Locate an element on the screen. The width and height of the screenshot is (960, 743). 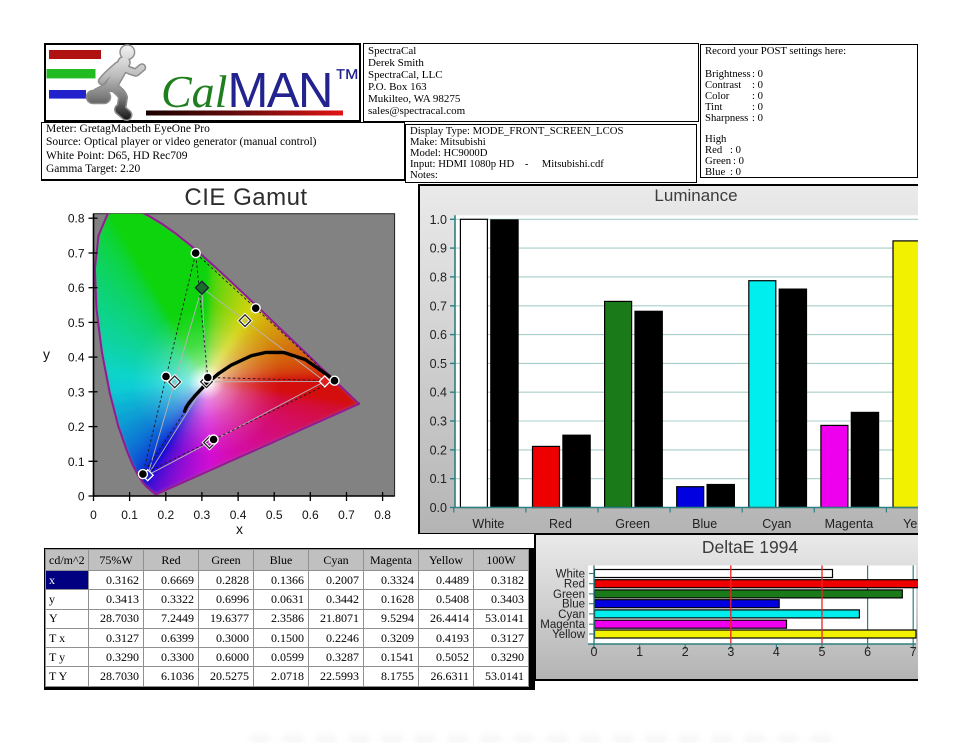
svg-text: 3 is located at coordinates (730, 652).